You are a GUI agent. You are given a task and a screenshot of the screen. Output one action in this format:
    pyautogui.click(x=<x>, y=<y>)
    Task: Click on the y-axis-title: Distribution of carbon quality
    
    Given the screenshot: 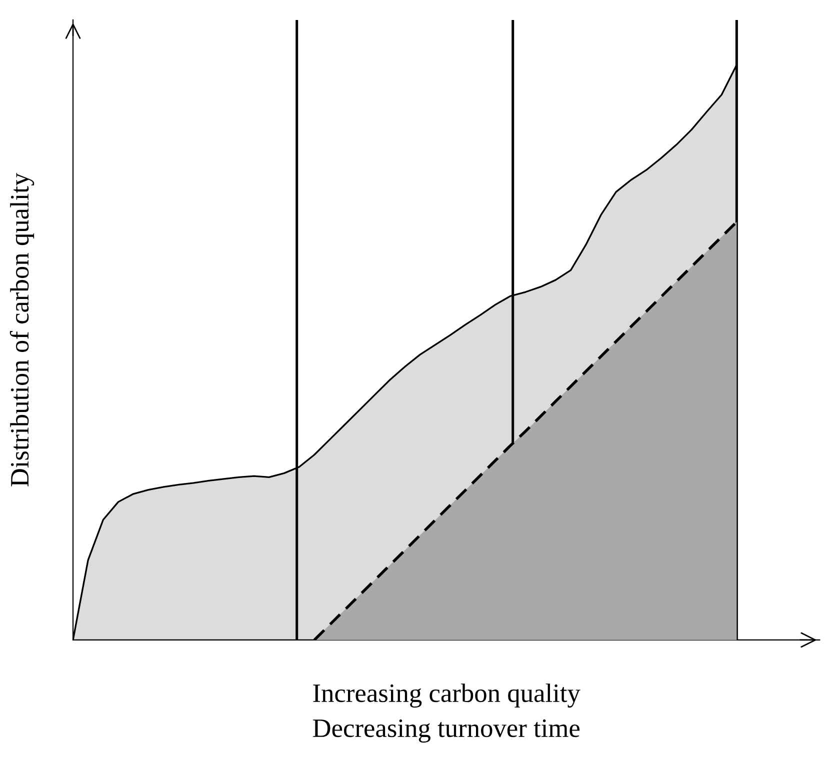 What is the action you would take?
    pyautogui.click(x=22, y=329)
    